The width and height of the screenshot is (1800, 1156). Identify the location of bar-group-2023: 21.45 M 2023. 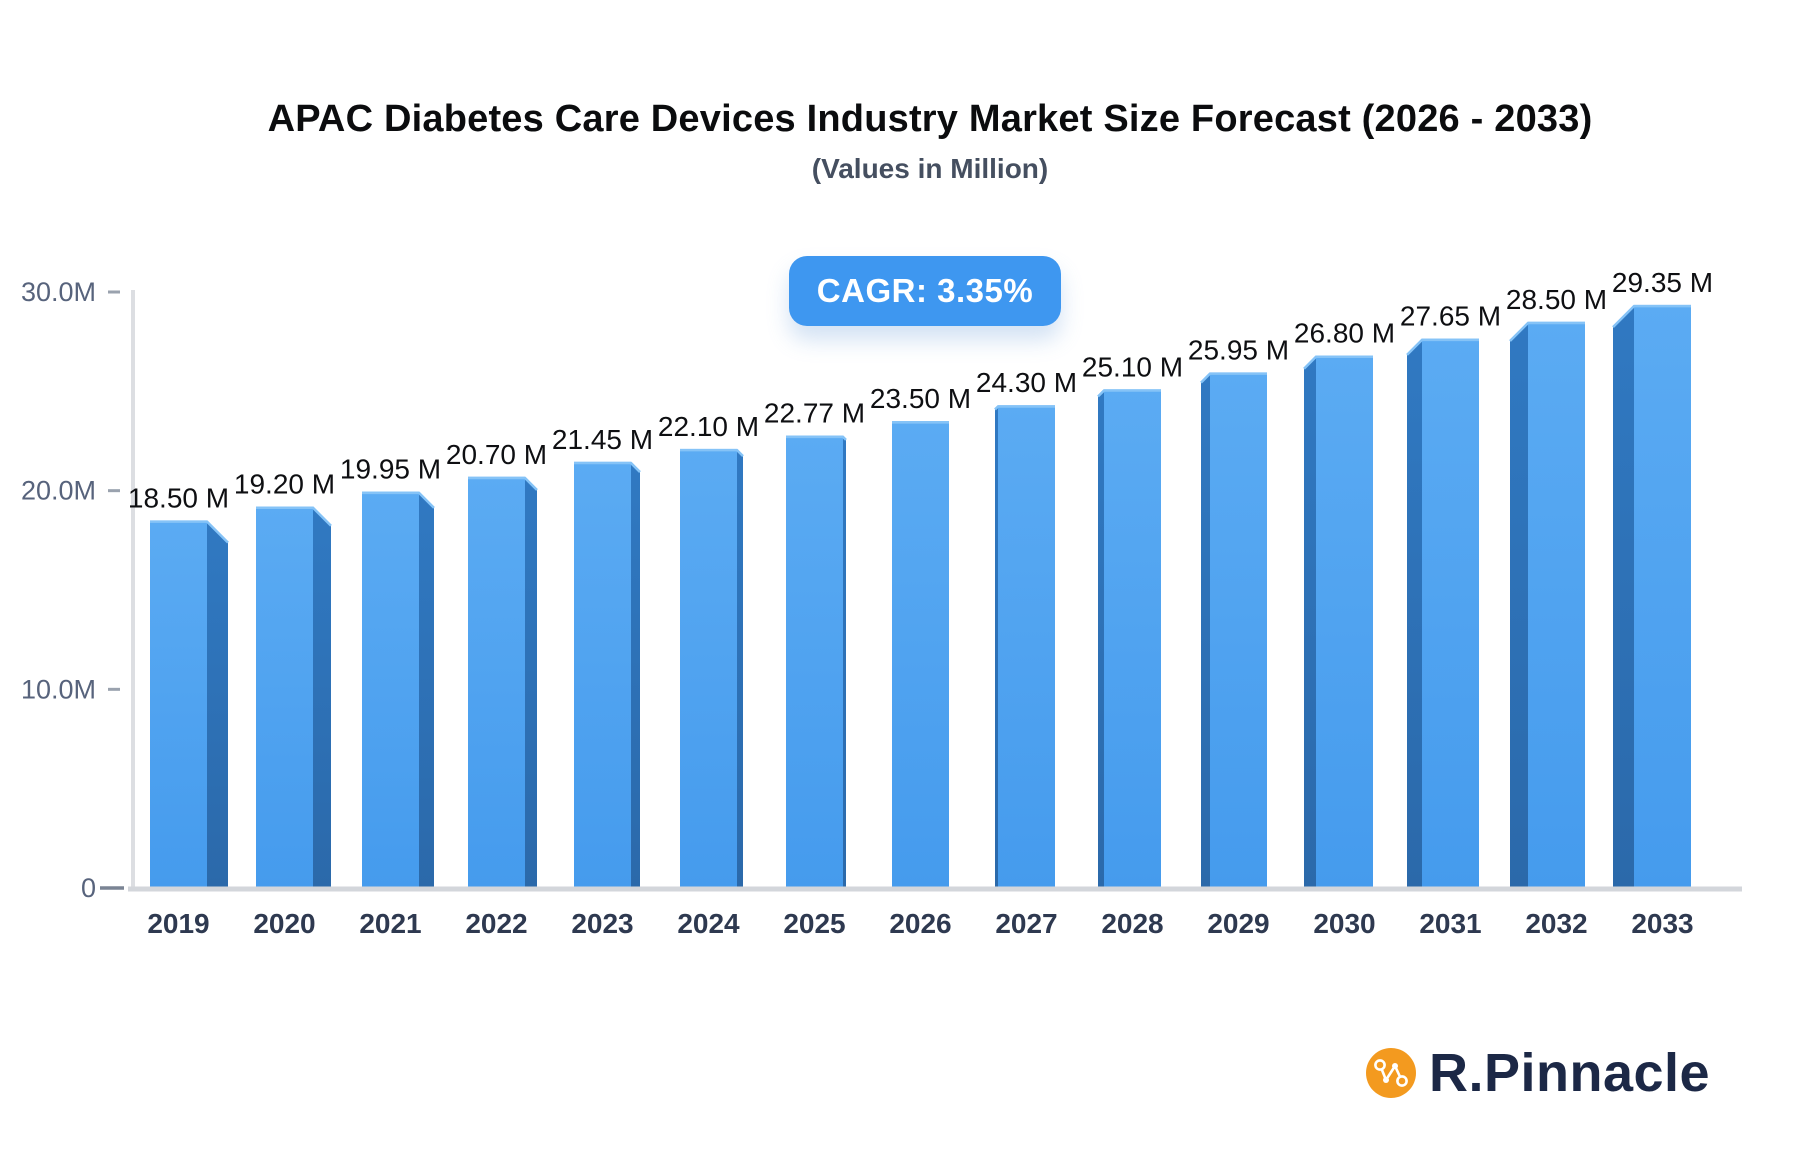
(602, 681).